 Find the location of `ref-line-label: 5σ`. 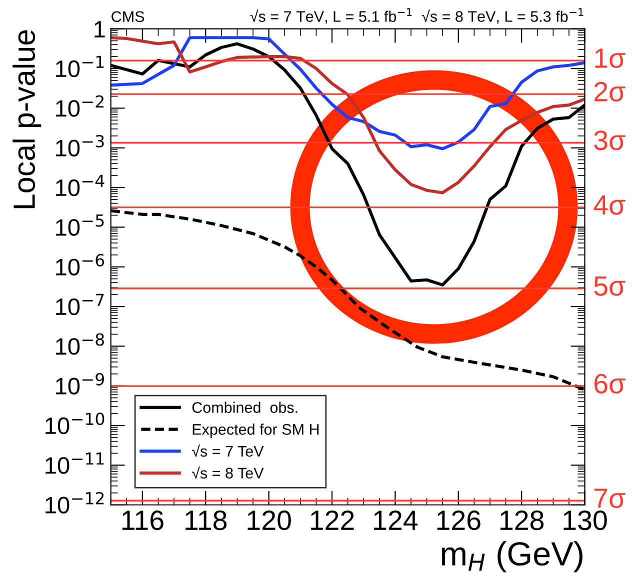

ref-line-label: 5σ is located at coordinates (610, 286).